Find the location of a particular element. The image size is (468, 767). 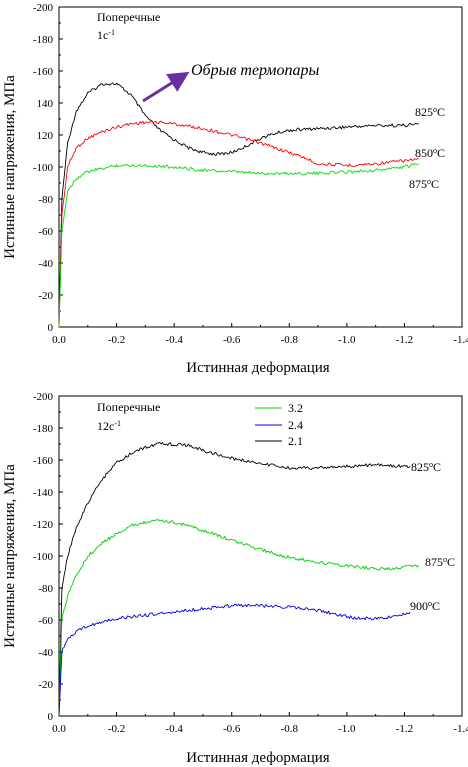

top-y-axis-label: Истинные напряжения, МПа is located at coordinates (10, 167).